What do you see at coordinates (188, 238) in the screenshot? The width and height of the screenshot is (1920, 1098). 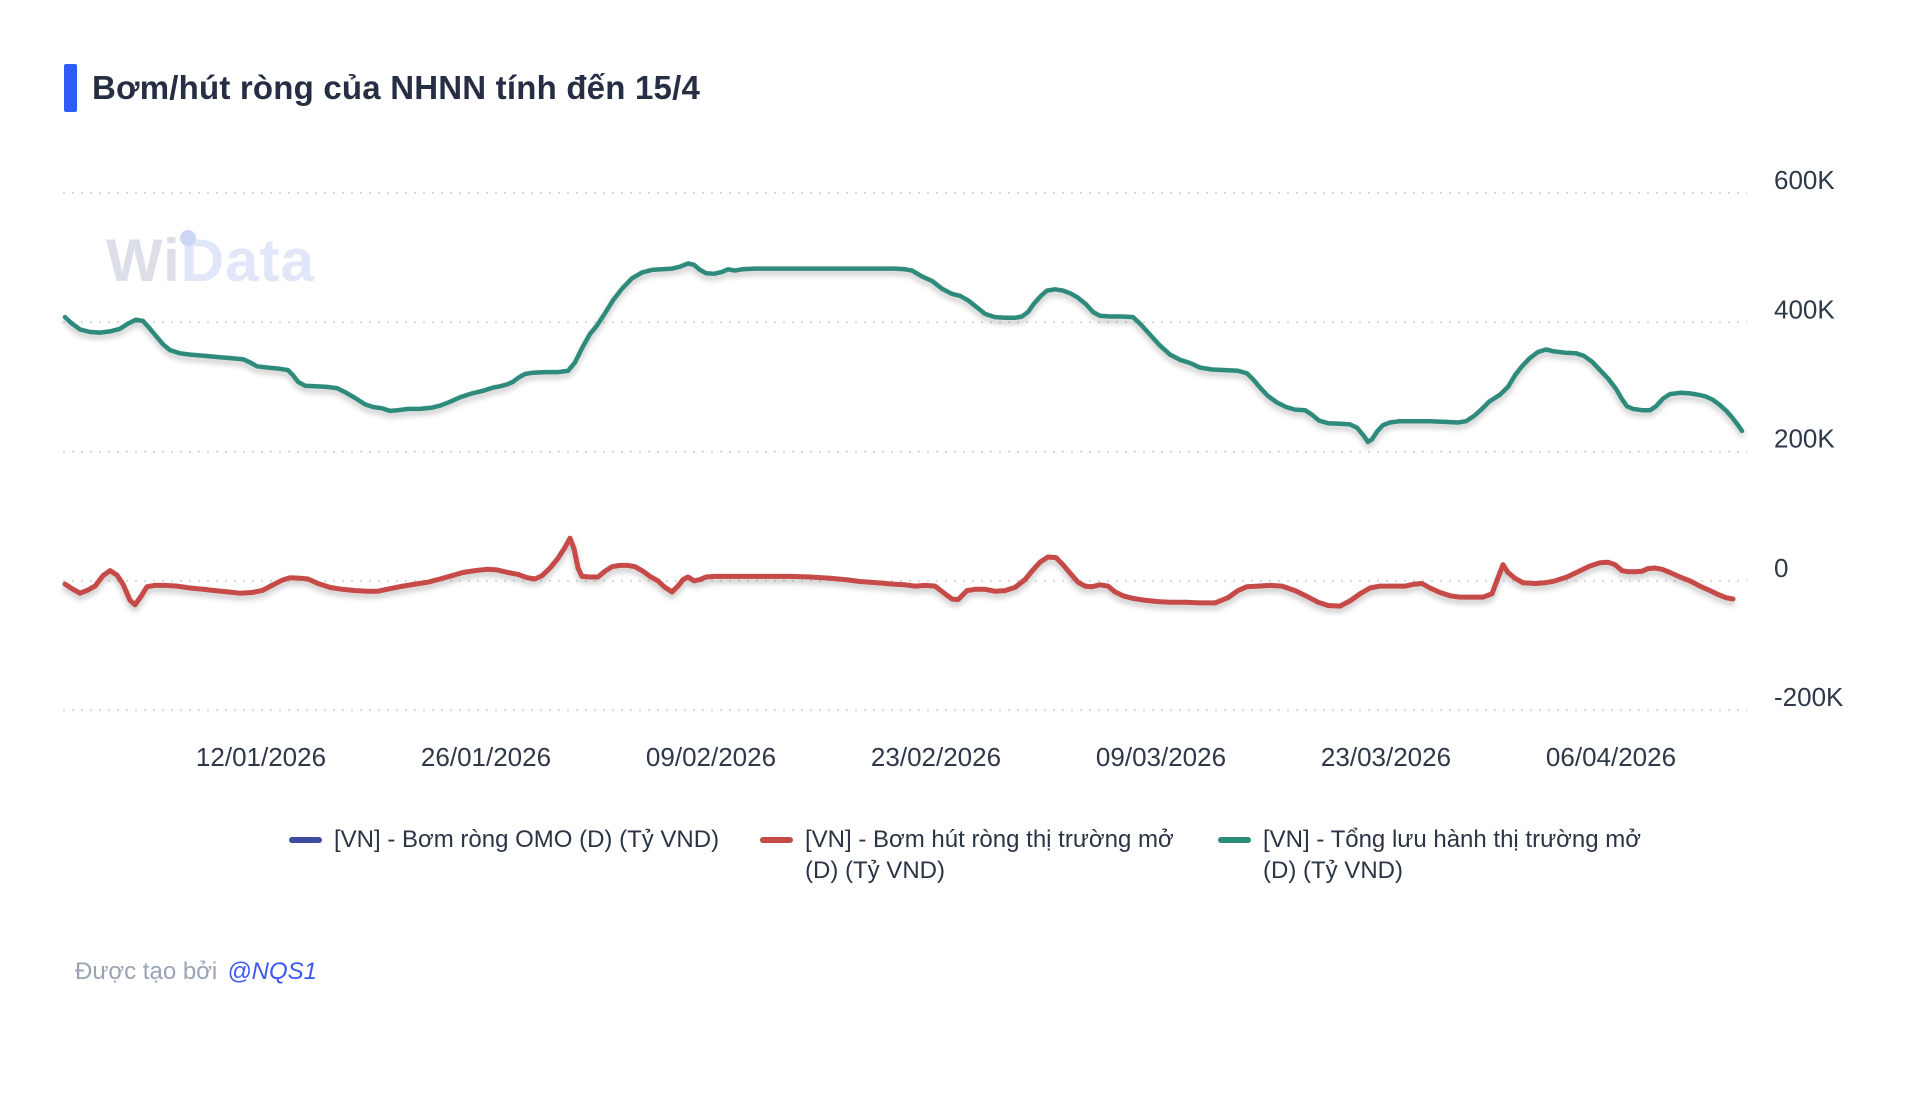 I see `watermark-i-dot` at bounding box center [188, 238].